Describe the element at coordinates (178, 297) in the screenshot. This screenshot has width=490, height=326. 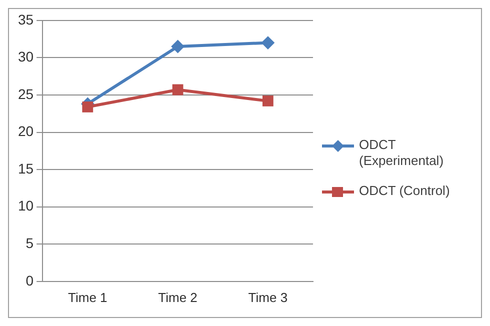
I see `x-tick-label: Time 2` at that location.